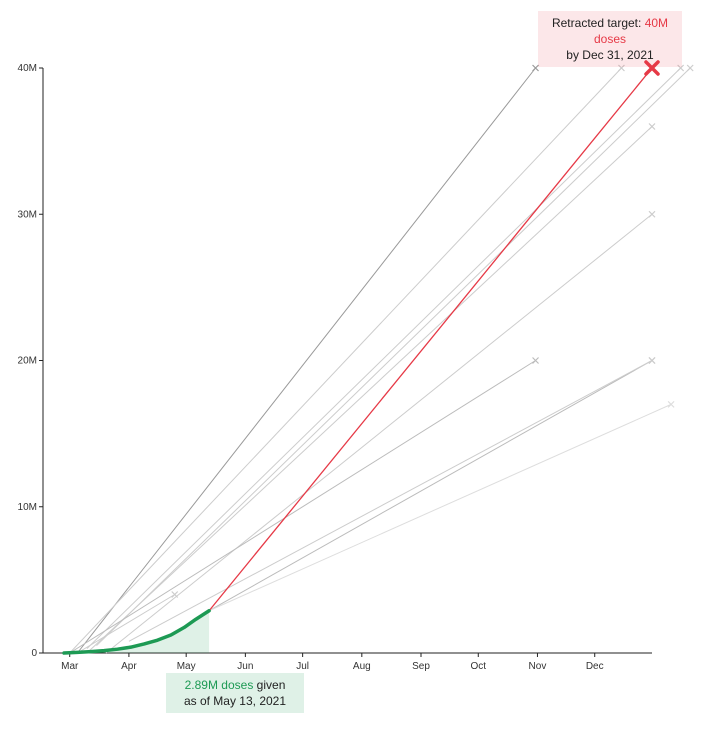 This screenshot has width=718, height=731. Describe the element at coordinates (235, 693) in the screenshot. I see `current-annotation: 2.89M doses given as of May 13, 2021` at that location.